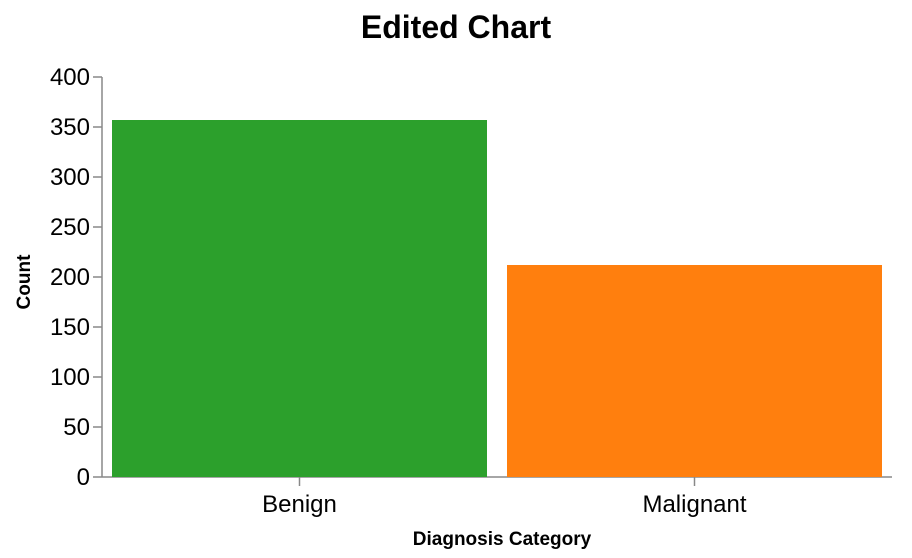 The height and width of the screenshot is (558, 912). I want to click on y-tick-label: 250, so click(70, 227).